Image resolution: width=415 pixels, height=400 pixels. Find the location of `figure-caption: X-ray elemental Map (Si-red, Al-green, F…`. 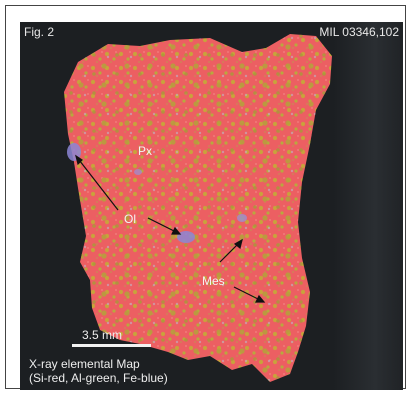

figure-caption: X-ray elemental Map (Si-red, Al-green, F… is located at coordinates (98, 371).